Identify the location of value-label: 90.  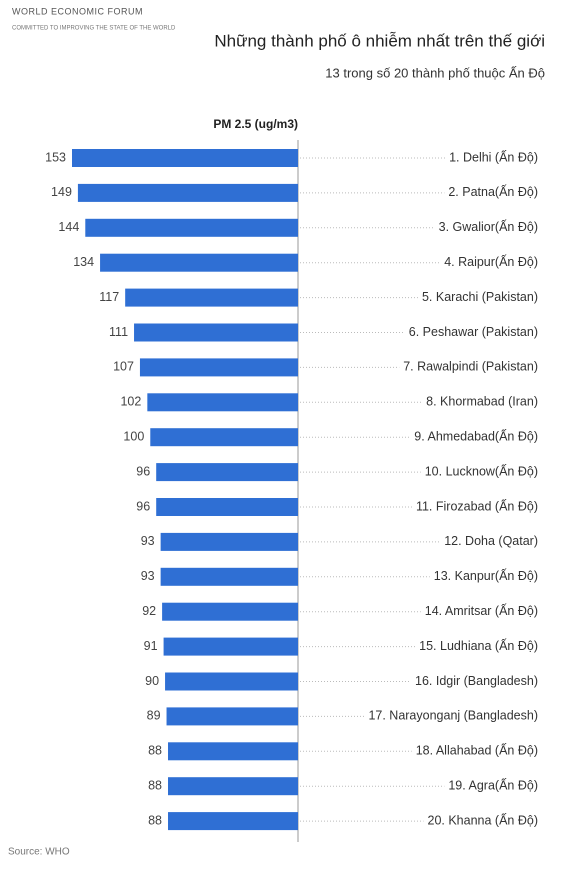
(152, 681).